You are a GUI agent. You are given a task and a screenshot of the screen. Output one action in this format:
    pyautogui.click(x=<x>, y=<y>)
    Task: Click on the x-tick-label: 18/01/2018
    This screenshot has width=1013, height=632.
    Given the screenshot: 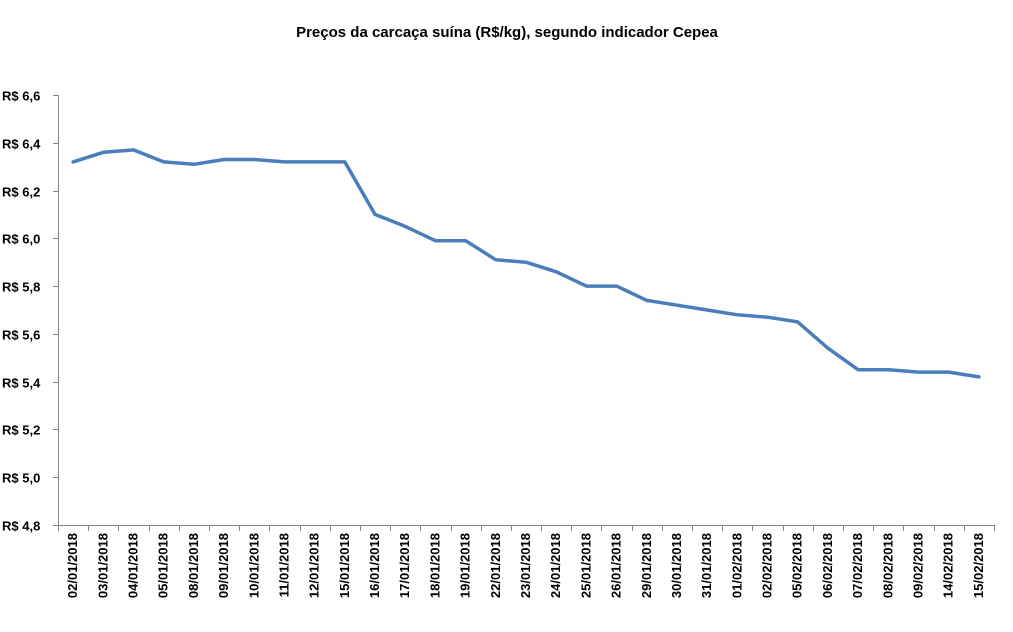 What is the action you would take?
    pyautogui.click(x=434, y=565)
    